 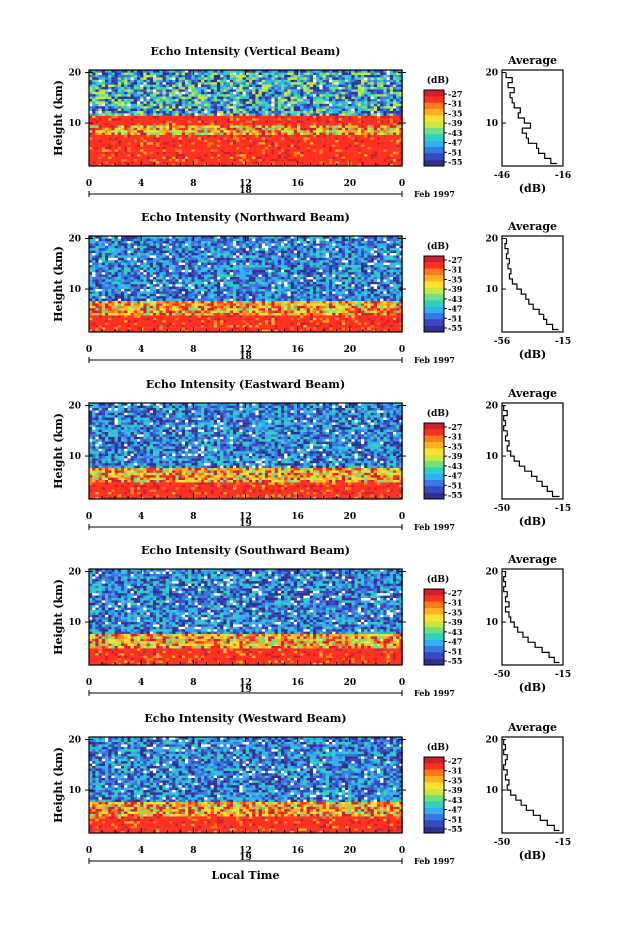 I want to click on colorbar-frame, so click(x=434, y=128).